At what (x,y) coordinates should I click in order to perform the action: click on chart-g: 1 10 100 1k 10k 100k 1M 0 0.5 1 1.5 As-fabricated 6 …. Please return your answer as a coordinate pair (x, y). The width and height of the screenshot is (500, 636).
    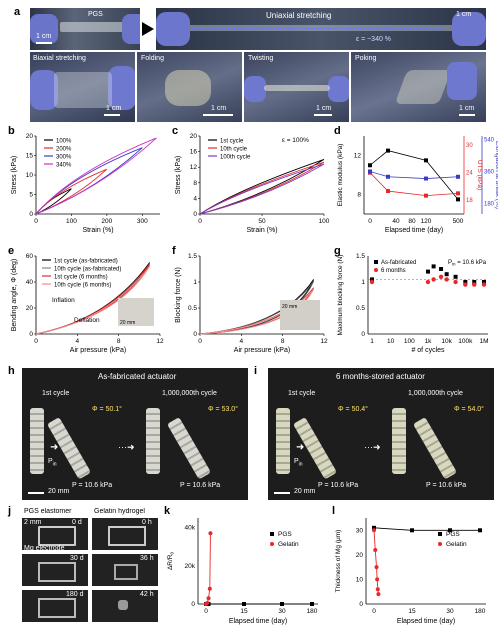
    Looking at the image, I should click on (413, 303).